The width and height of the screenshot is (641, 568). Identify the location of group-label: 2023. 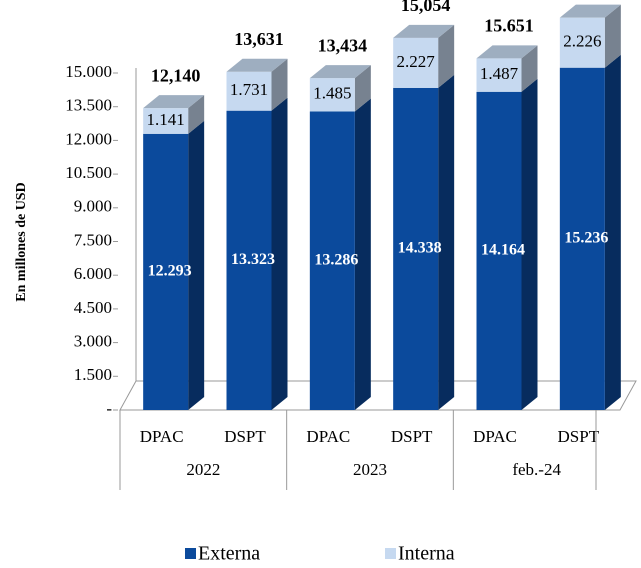
(370, 469).